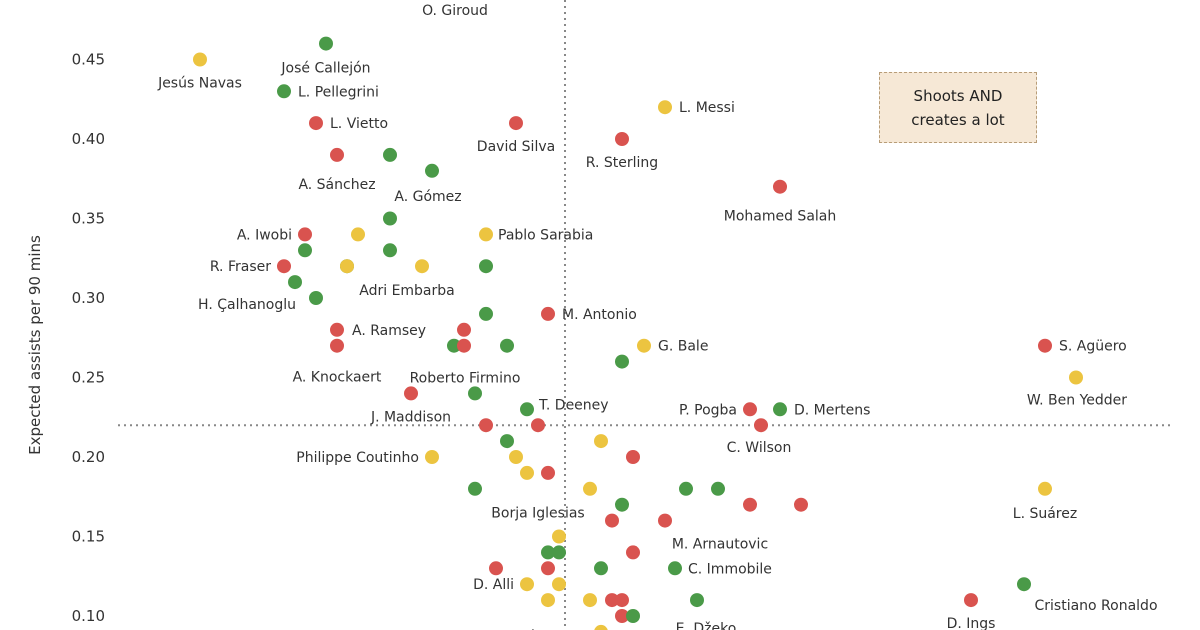 This screenshot has width=1200, height=630. I want to click on y-tick-label: 0.10, so click(88, 616).